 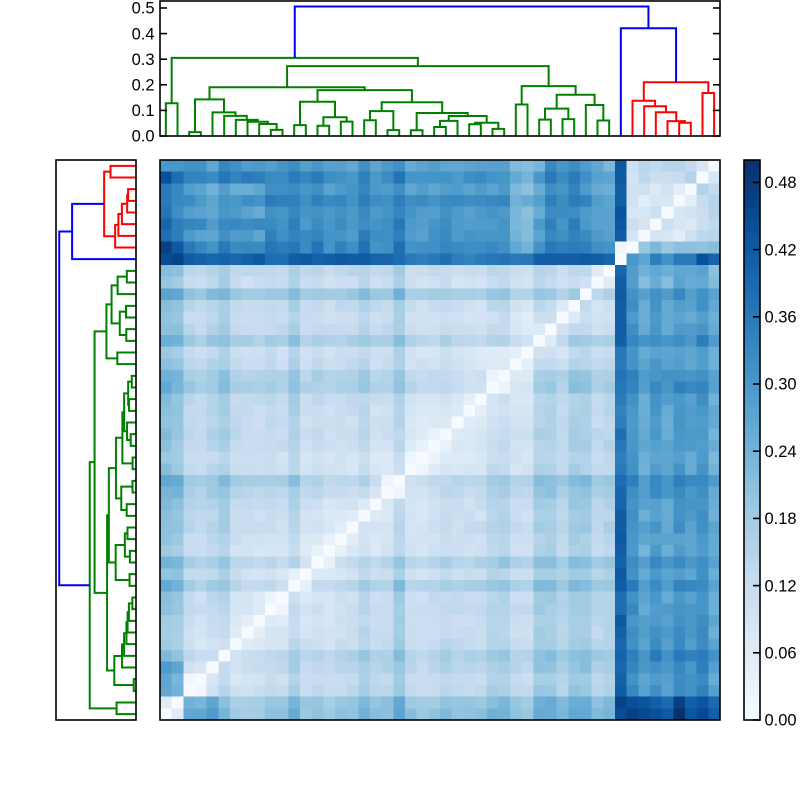 What do you see at coordinates (143, 60) in the screenshot?
I see `svg-text: 0.3` at bounding box center [143, 60].